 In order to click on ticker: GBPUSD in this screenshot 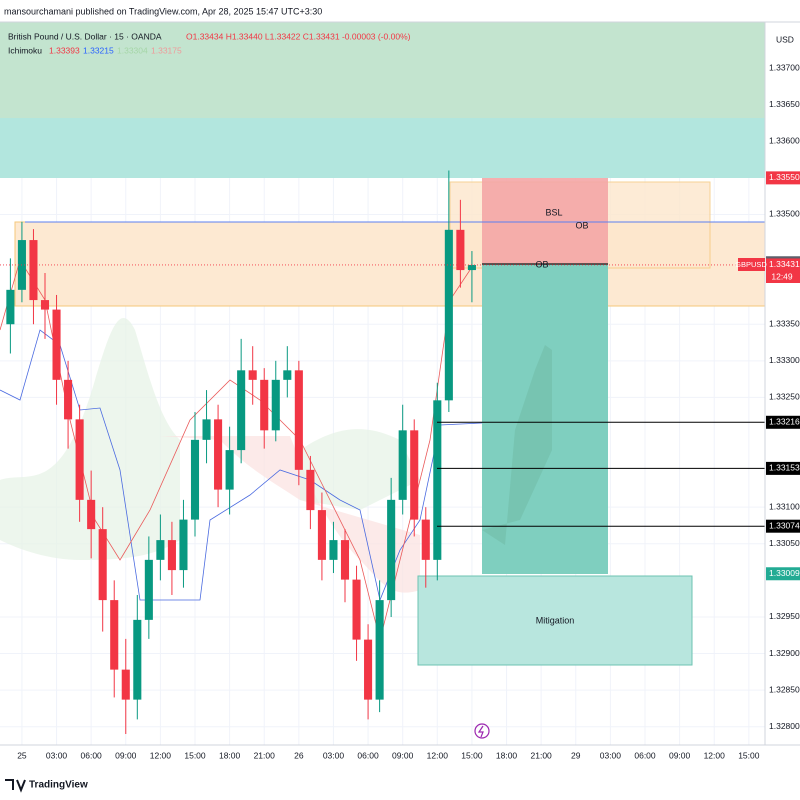, I will do `click(751, 264)`.